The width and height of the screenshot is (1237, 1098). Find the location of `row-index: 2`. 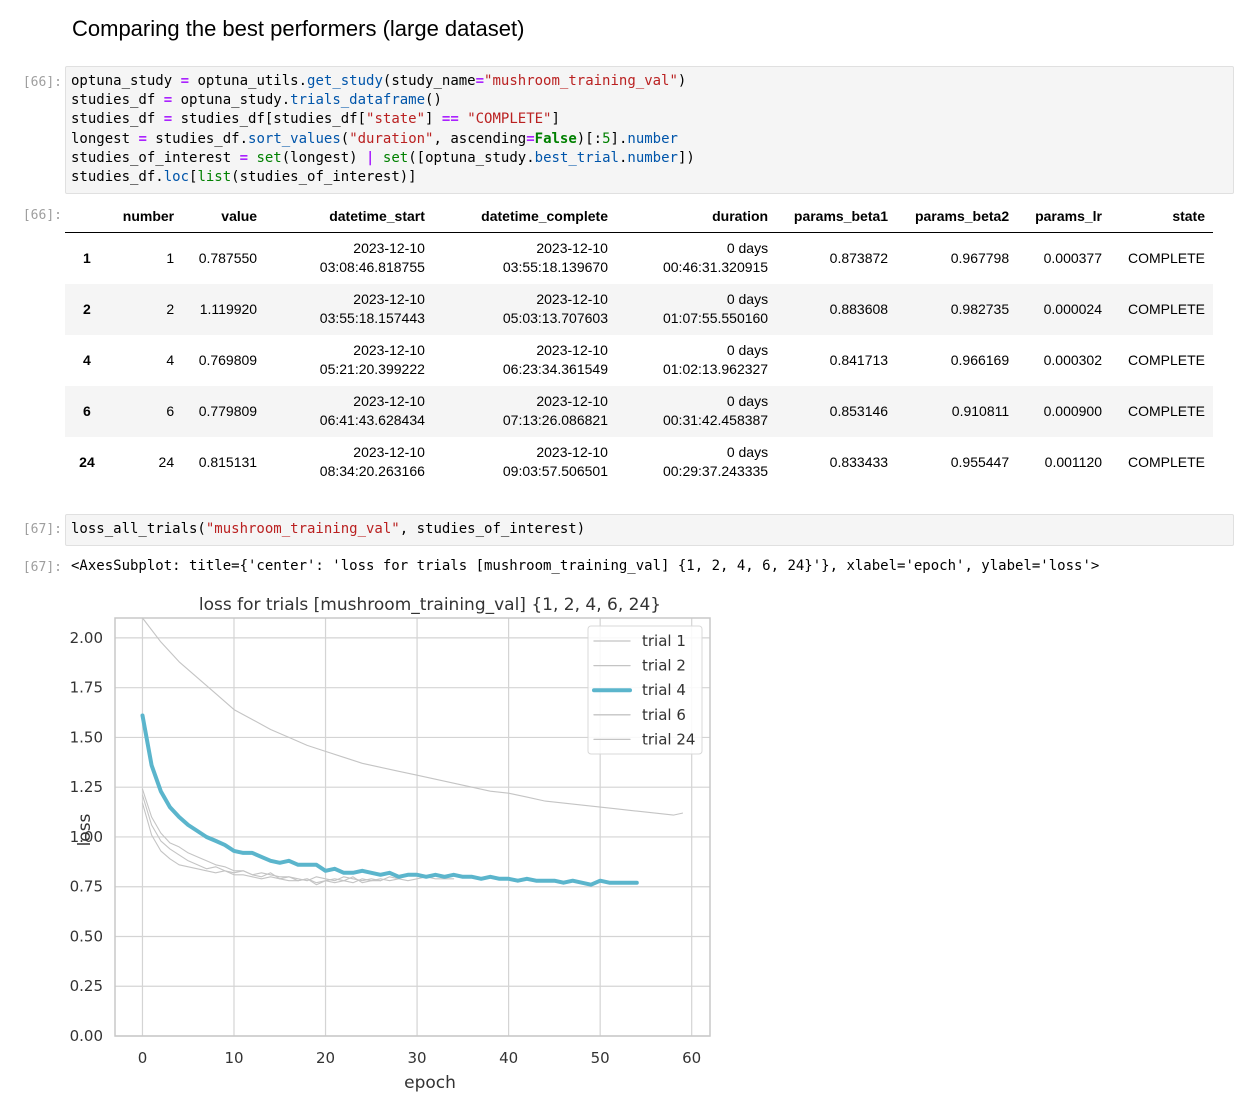

row-index: 2 is located at coordinates (87, 309).